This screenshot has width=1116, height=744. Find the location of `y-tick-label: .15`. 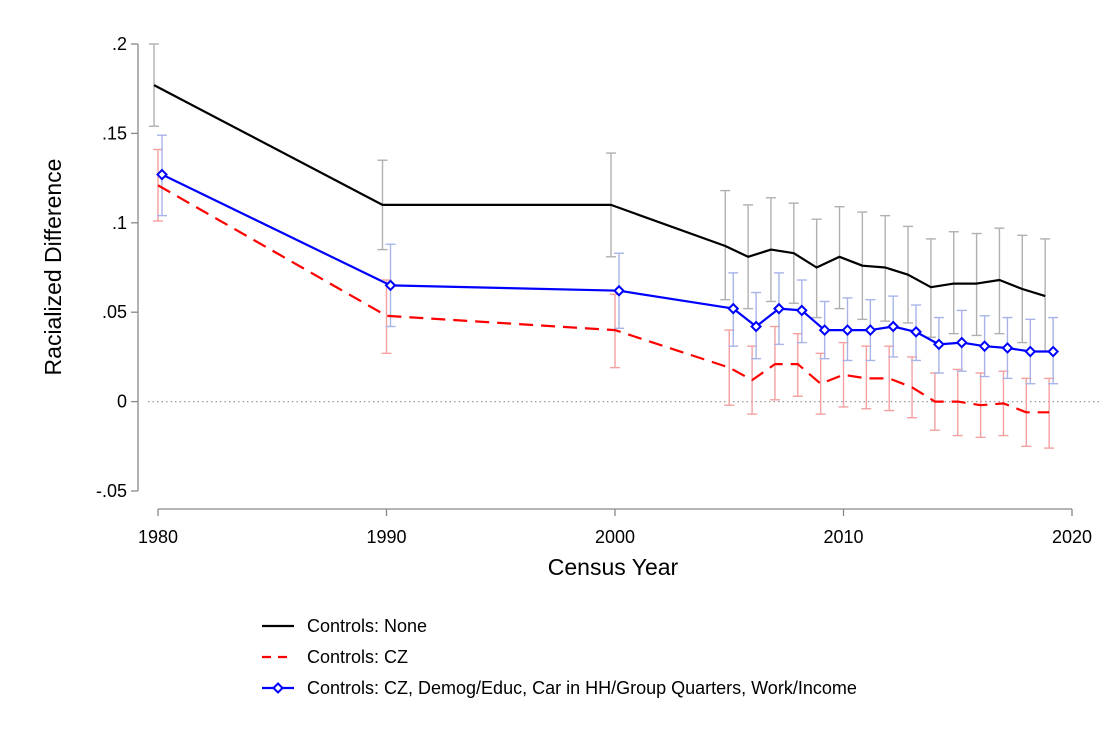

y-tick-label: .15 is located at coordinates (114, 133).